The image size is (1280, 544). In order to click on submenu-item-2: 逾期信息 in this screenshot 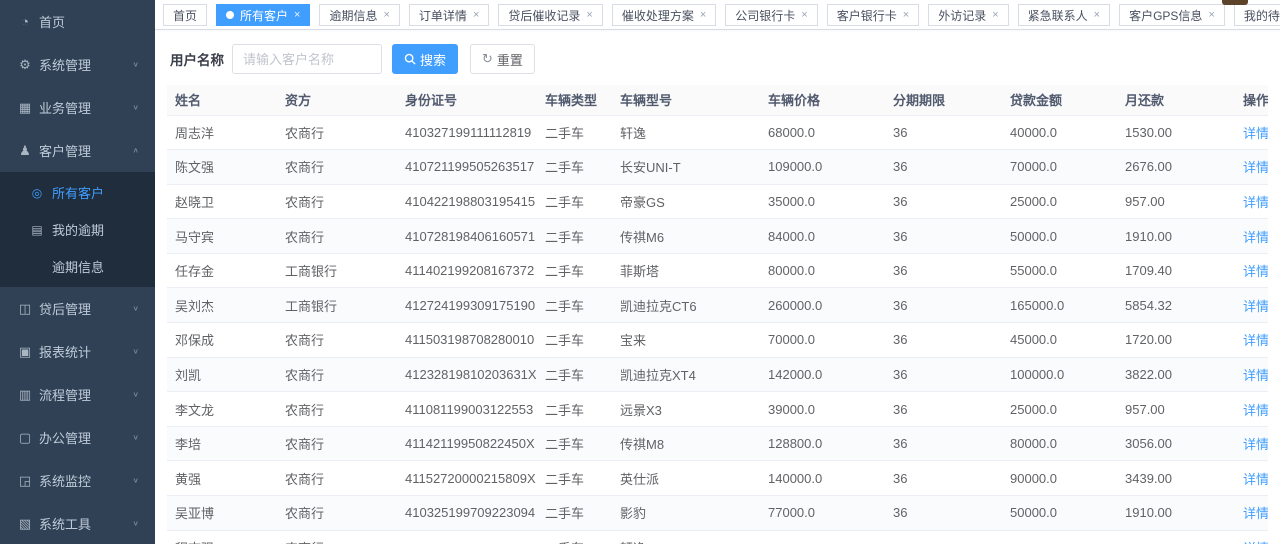, I will do `click(77, 266)`.